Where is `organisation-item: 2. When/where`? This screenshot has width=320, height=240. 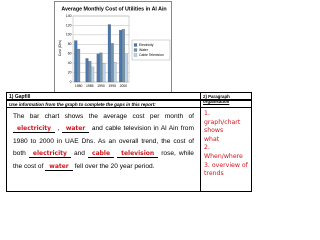 organisation-item: 2. When/where is located at coordinates (223, 152).